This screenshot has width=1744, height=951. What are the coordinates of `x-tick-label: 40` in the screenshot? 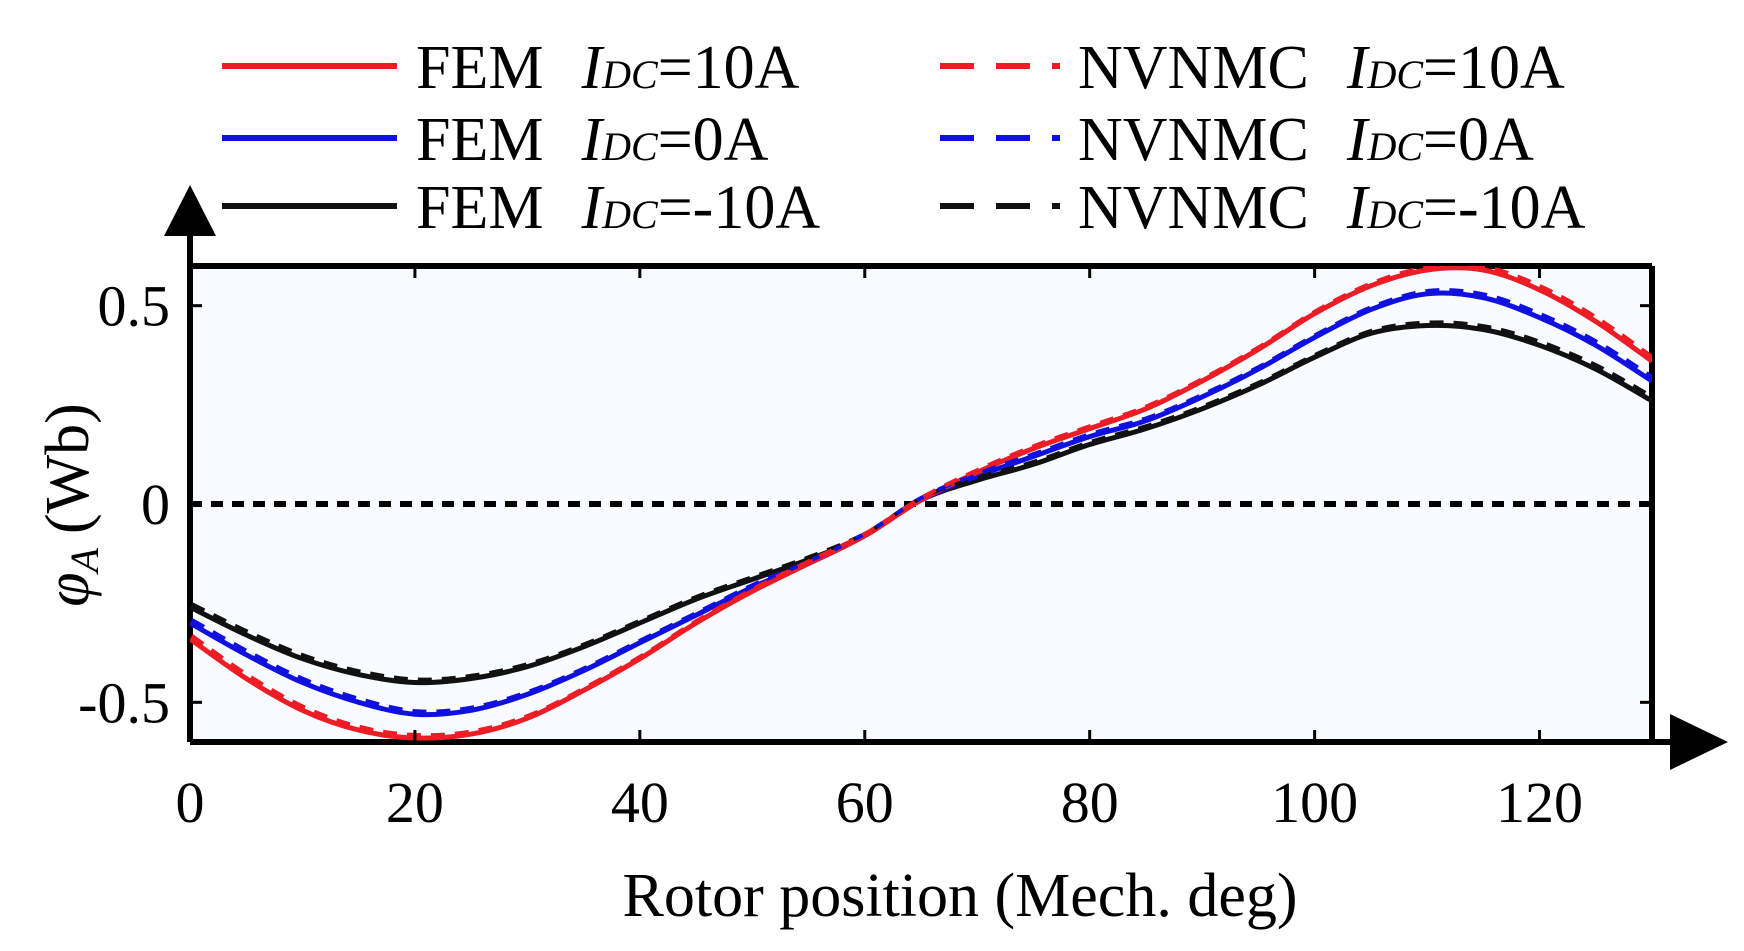 It's located at (640, 802).